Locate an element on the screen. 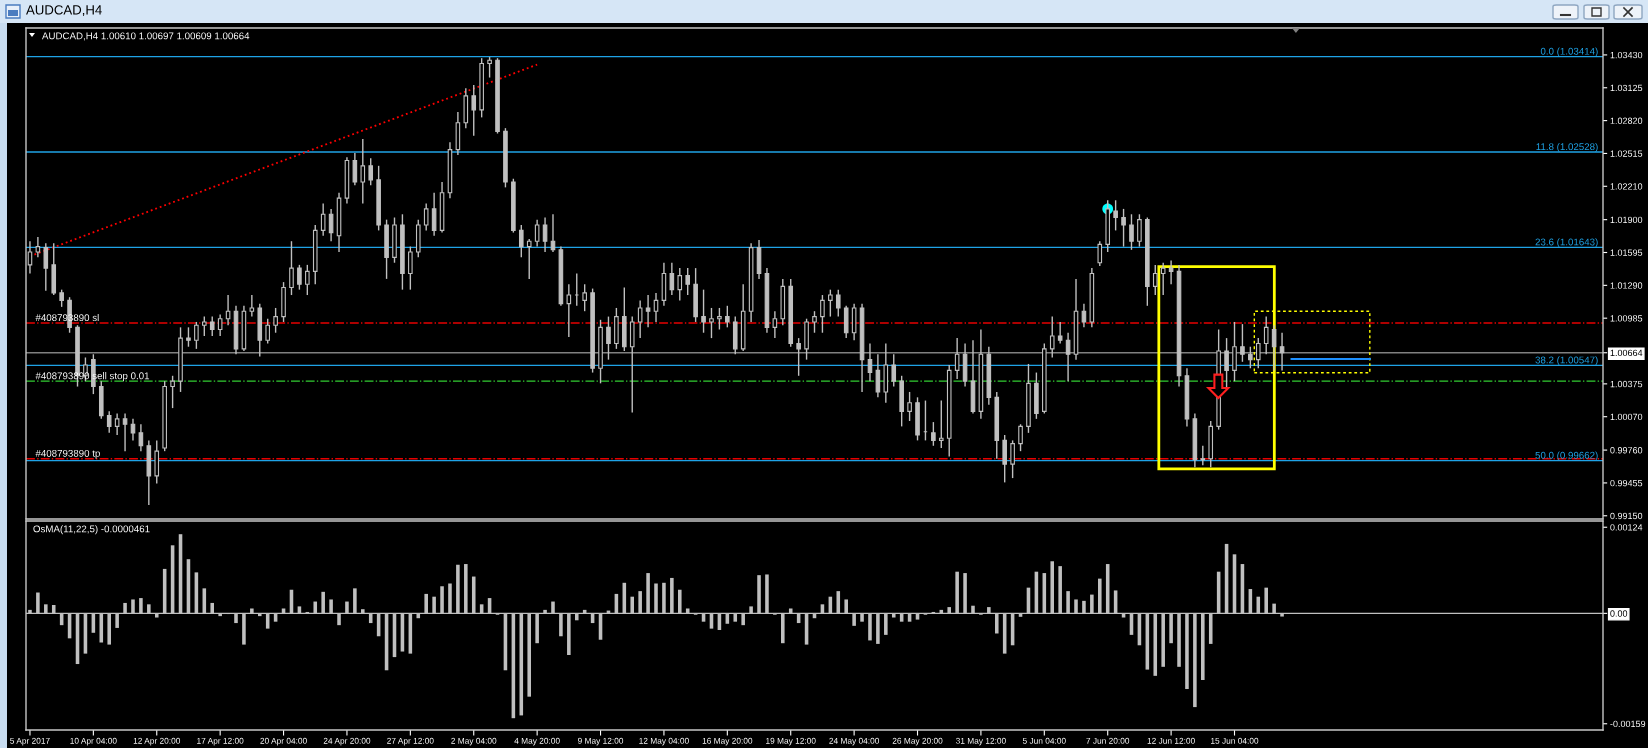 The width and height of the screenshot is (1648, 748). ref-line-label: 23.6 (1.01643) is located at coordinates (1566, 243).